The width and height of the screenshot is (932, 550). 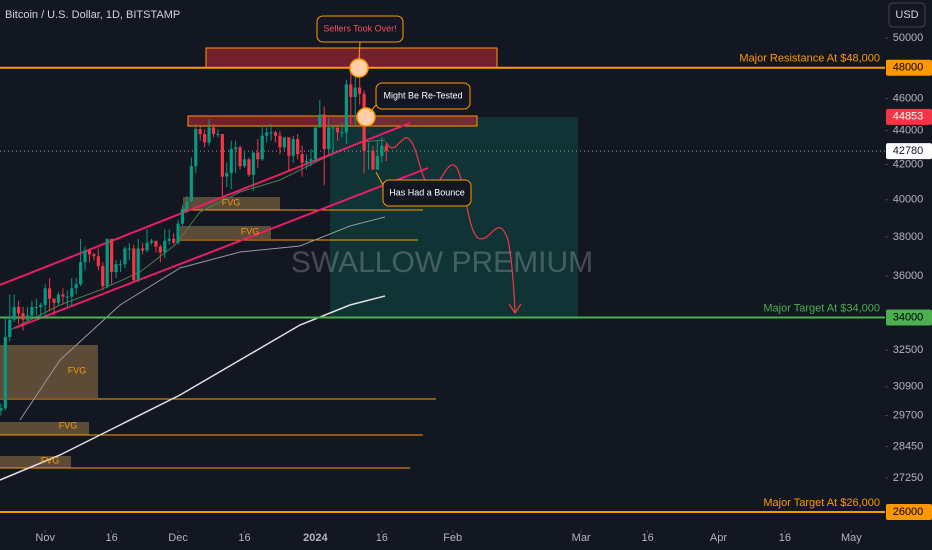 I want to click on x-tick-label: May, so click(x=851, y=538).